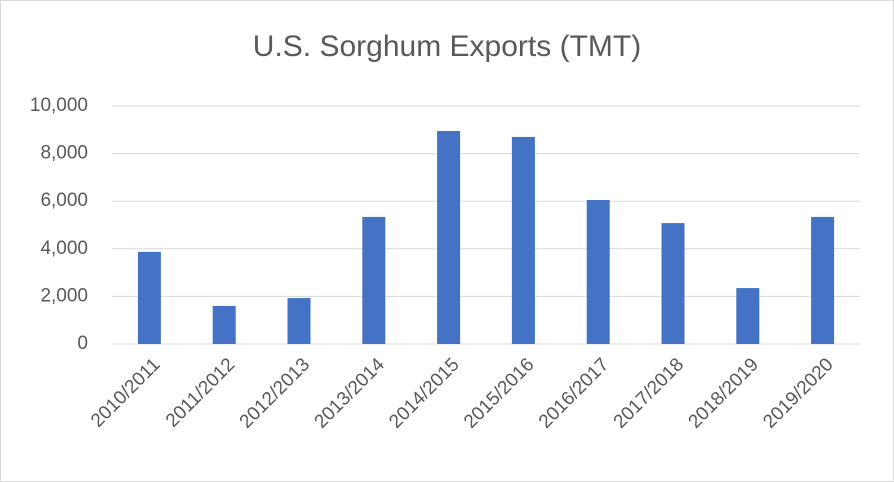 The image size is (894, 482). Describe the element at coordinates (64, 153) in the screenshot. I see `y-tick-label: 8,000` at that location.